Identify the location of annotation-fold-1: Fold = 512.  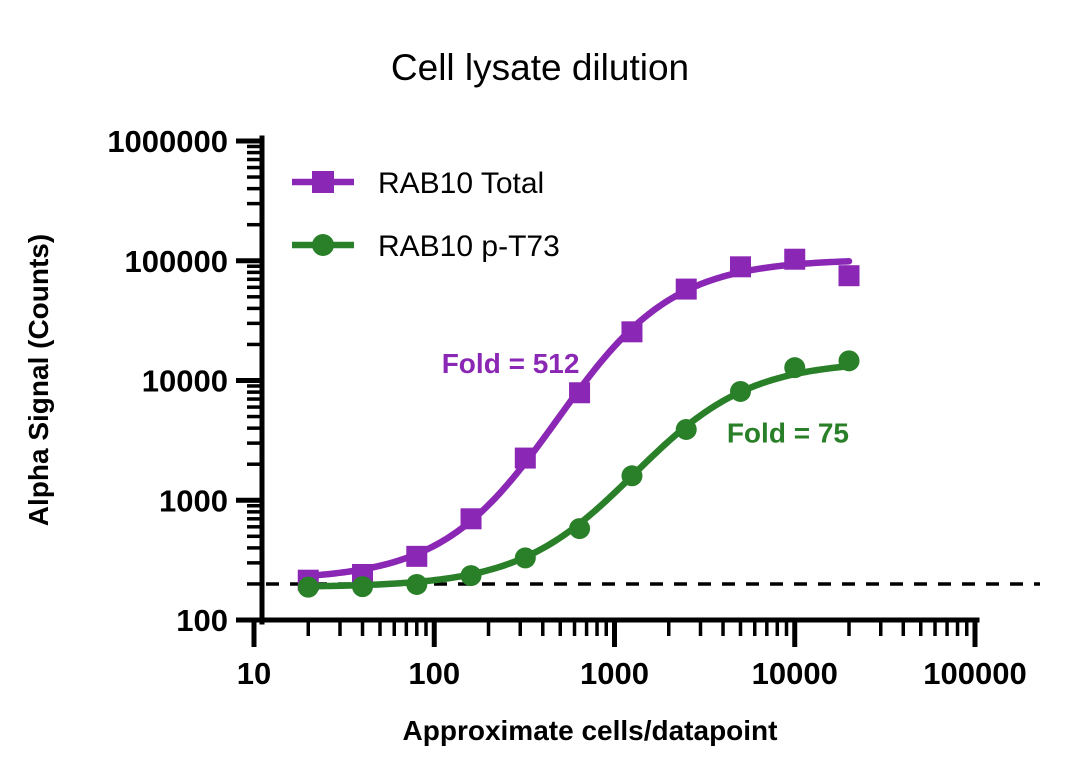
(511, 363).